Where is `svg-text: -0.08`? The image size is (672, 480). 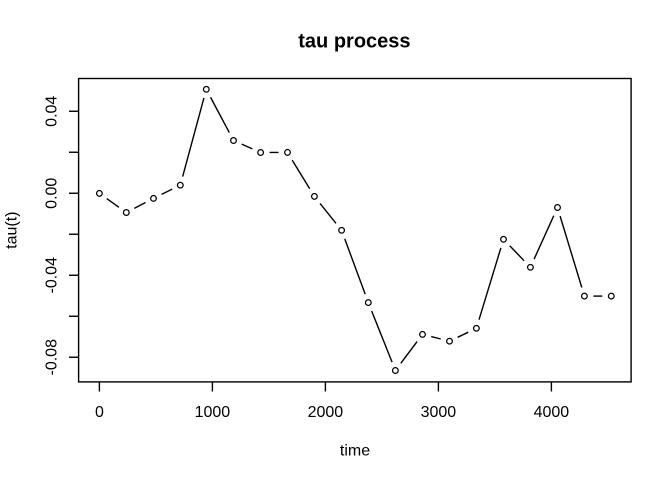 svg-text: -0.08 is located at coordinates (52, 357).